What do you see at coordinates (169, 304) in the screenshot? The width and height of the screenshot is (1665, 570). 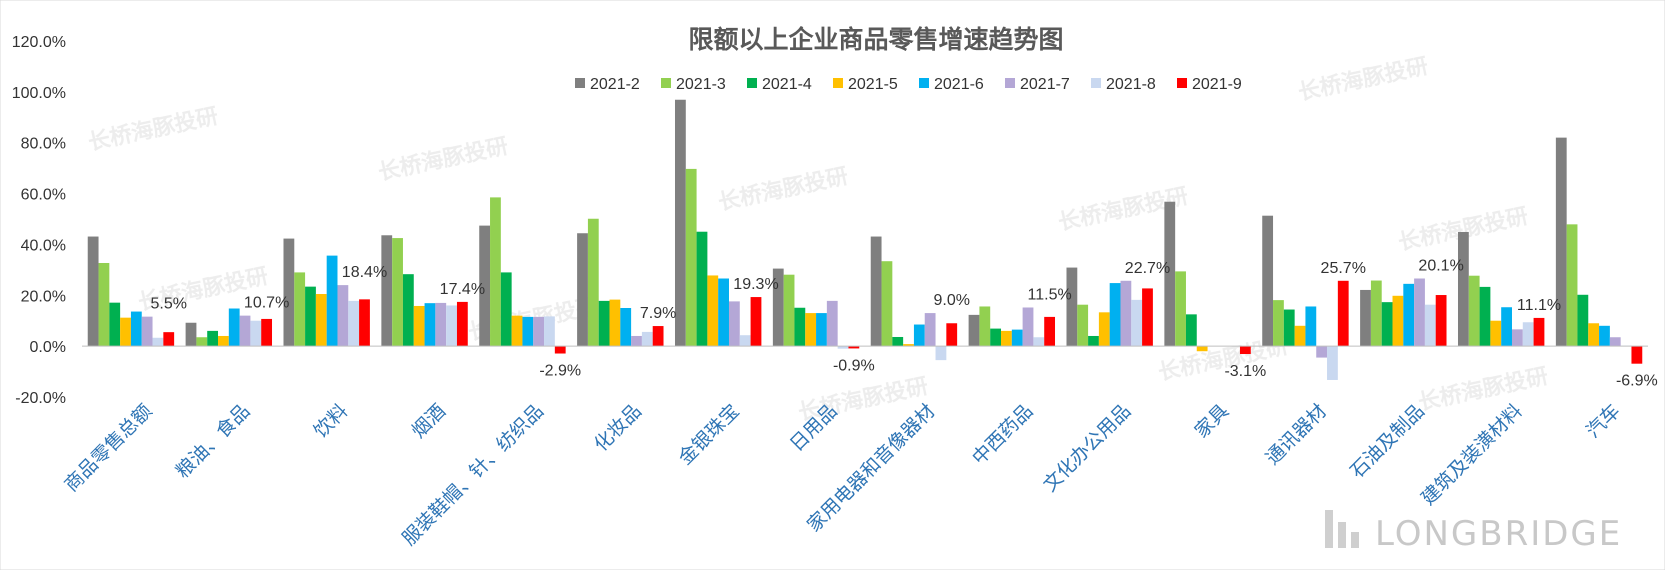 I see `data-label: 5.5%` at bounding box center [169, 304].